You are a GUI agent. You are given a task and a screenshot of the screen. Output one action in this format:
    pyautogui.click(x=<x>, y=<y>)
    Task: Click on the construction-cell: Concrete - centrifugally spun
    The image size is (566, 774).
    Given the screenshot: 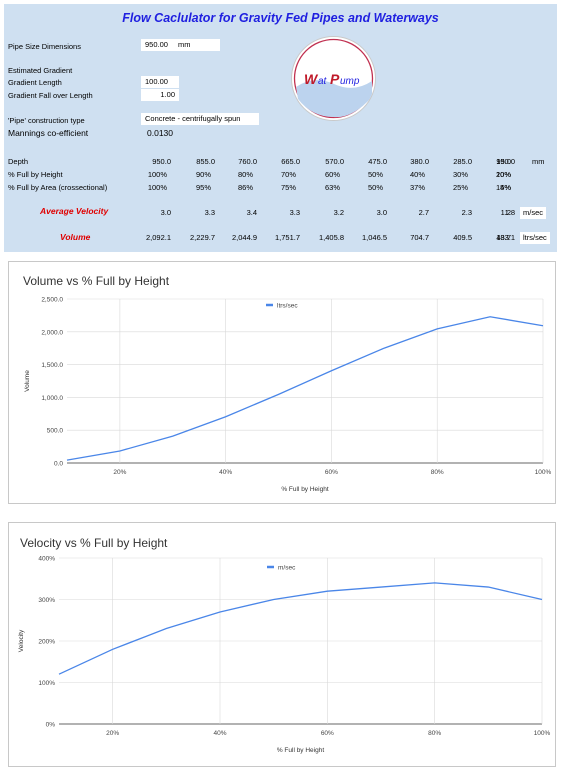 What is the action you would take?
    pyautogui.click(x=200, y=119)
    